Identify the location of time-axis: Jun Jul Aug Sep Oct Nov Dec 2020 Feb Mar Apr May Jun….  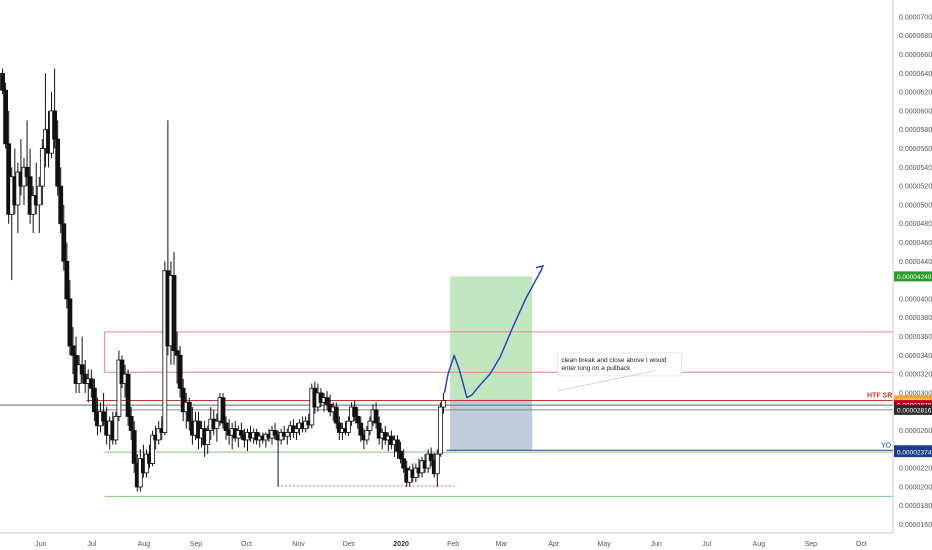
(451, 544).